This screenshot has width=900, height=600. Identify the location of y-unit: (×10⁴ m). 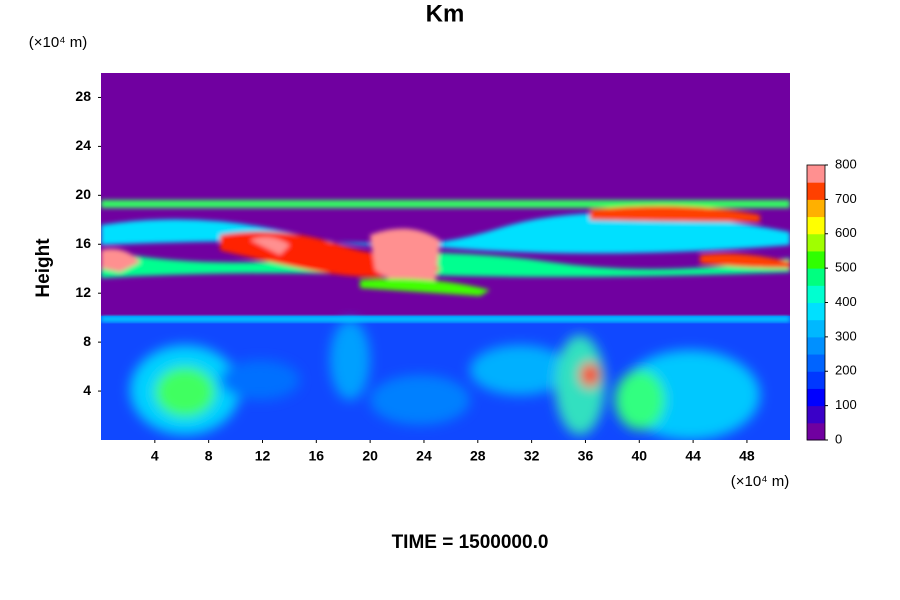
(58, 42).